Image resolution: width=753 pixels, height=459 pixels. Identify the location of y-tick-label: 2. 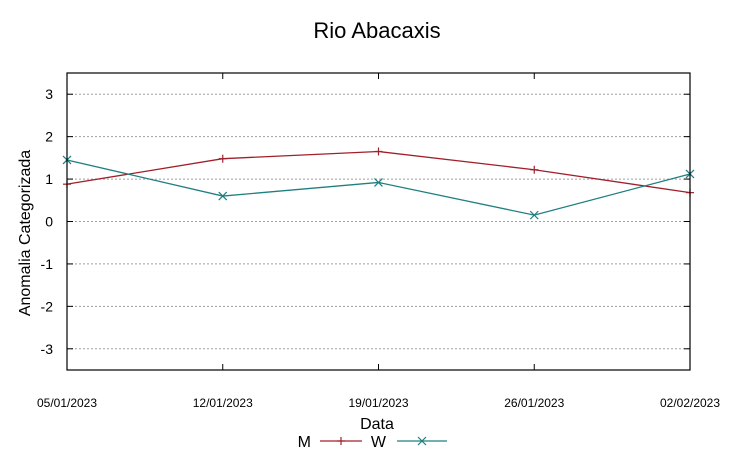
(49, 137).